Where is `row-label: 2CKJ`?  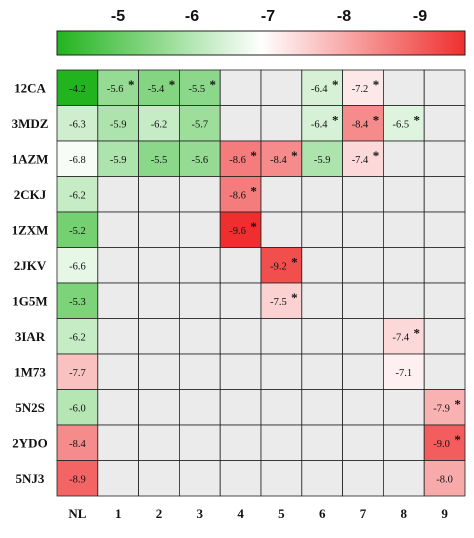
row-label: 2CKJ is located at coordinates (30, 194).